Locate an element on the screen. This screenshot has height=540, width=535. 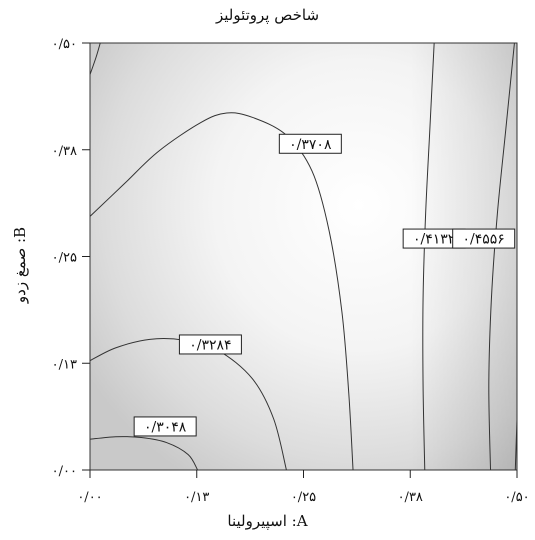
contour-label-text: ۰/۳۰۴۸ is located at coordinates (165, 427).